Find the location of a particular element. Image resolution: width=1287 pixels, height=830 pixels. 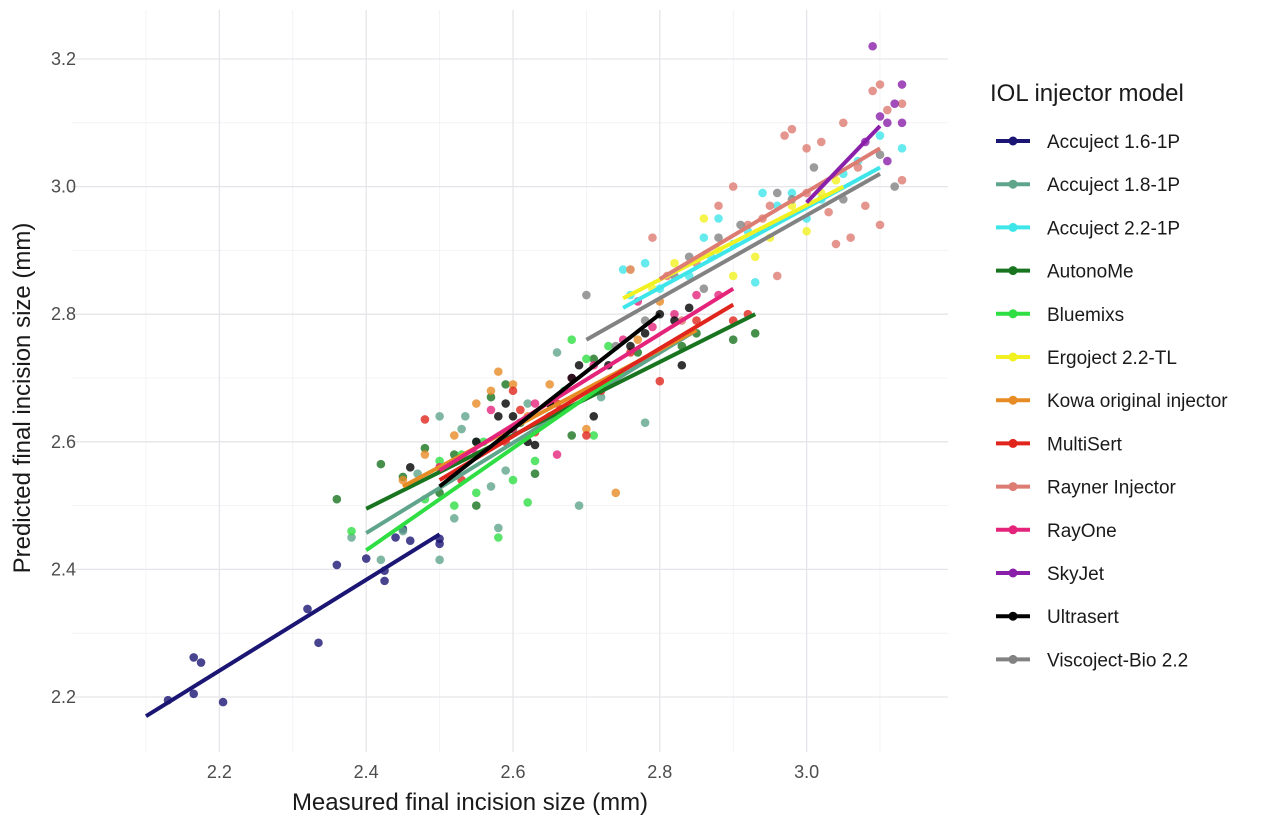

legend-item: Accuject 1.8-1P is located at coordinates (1088, 185).